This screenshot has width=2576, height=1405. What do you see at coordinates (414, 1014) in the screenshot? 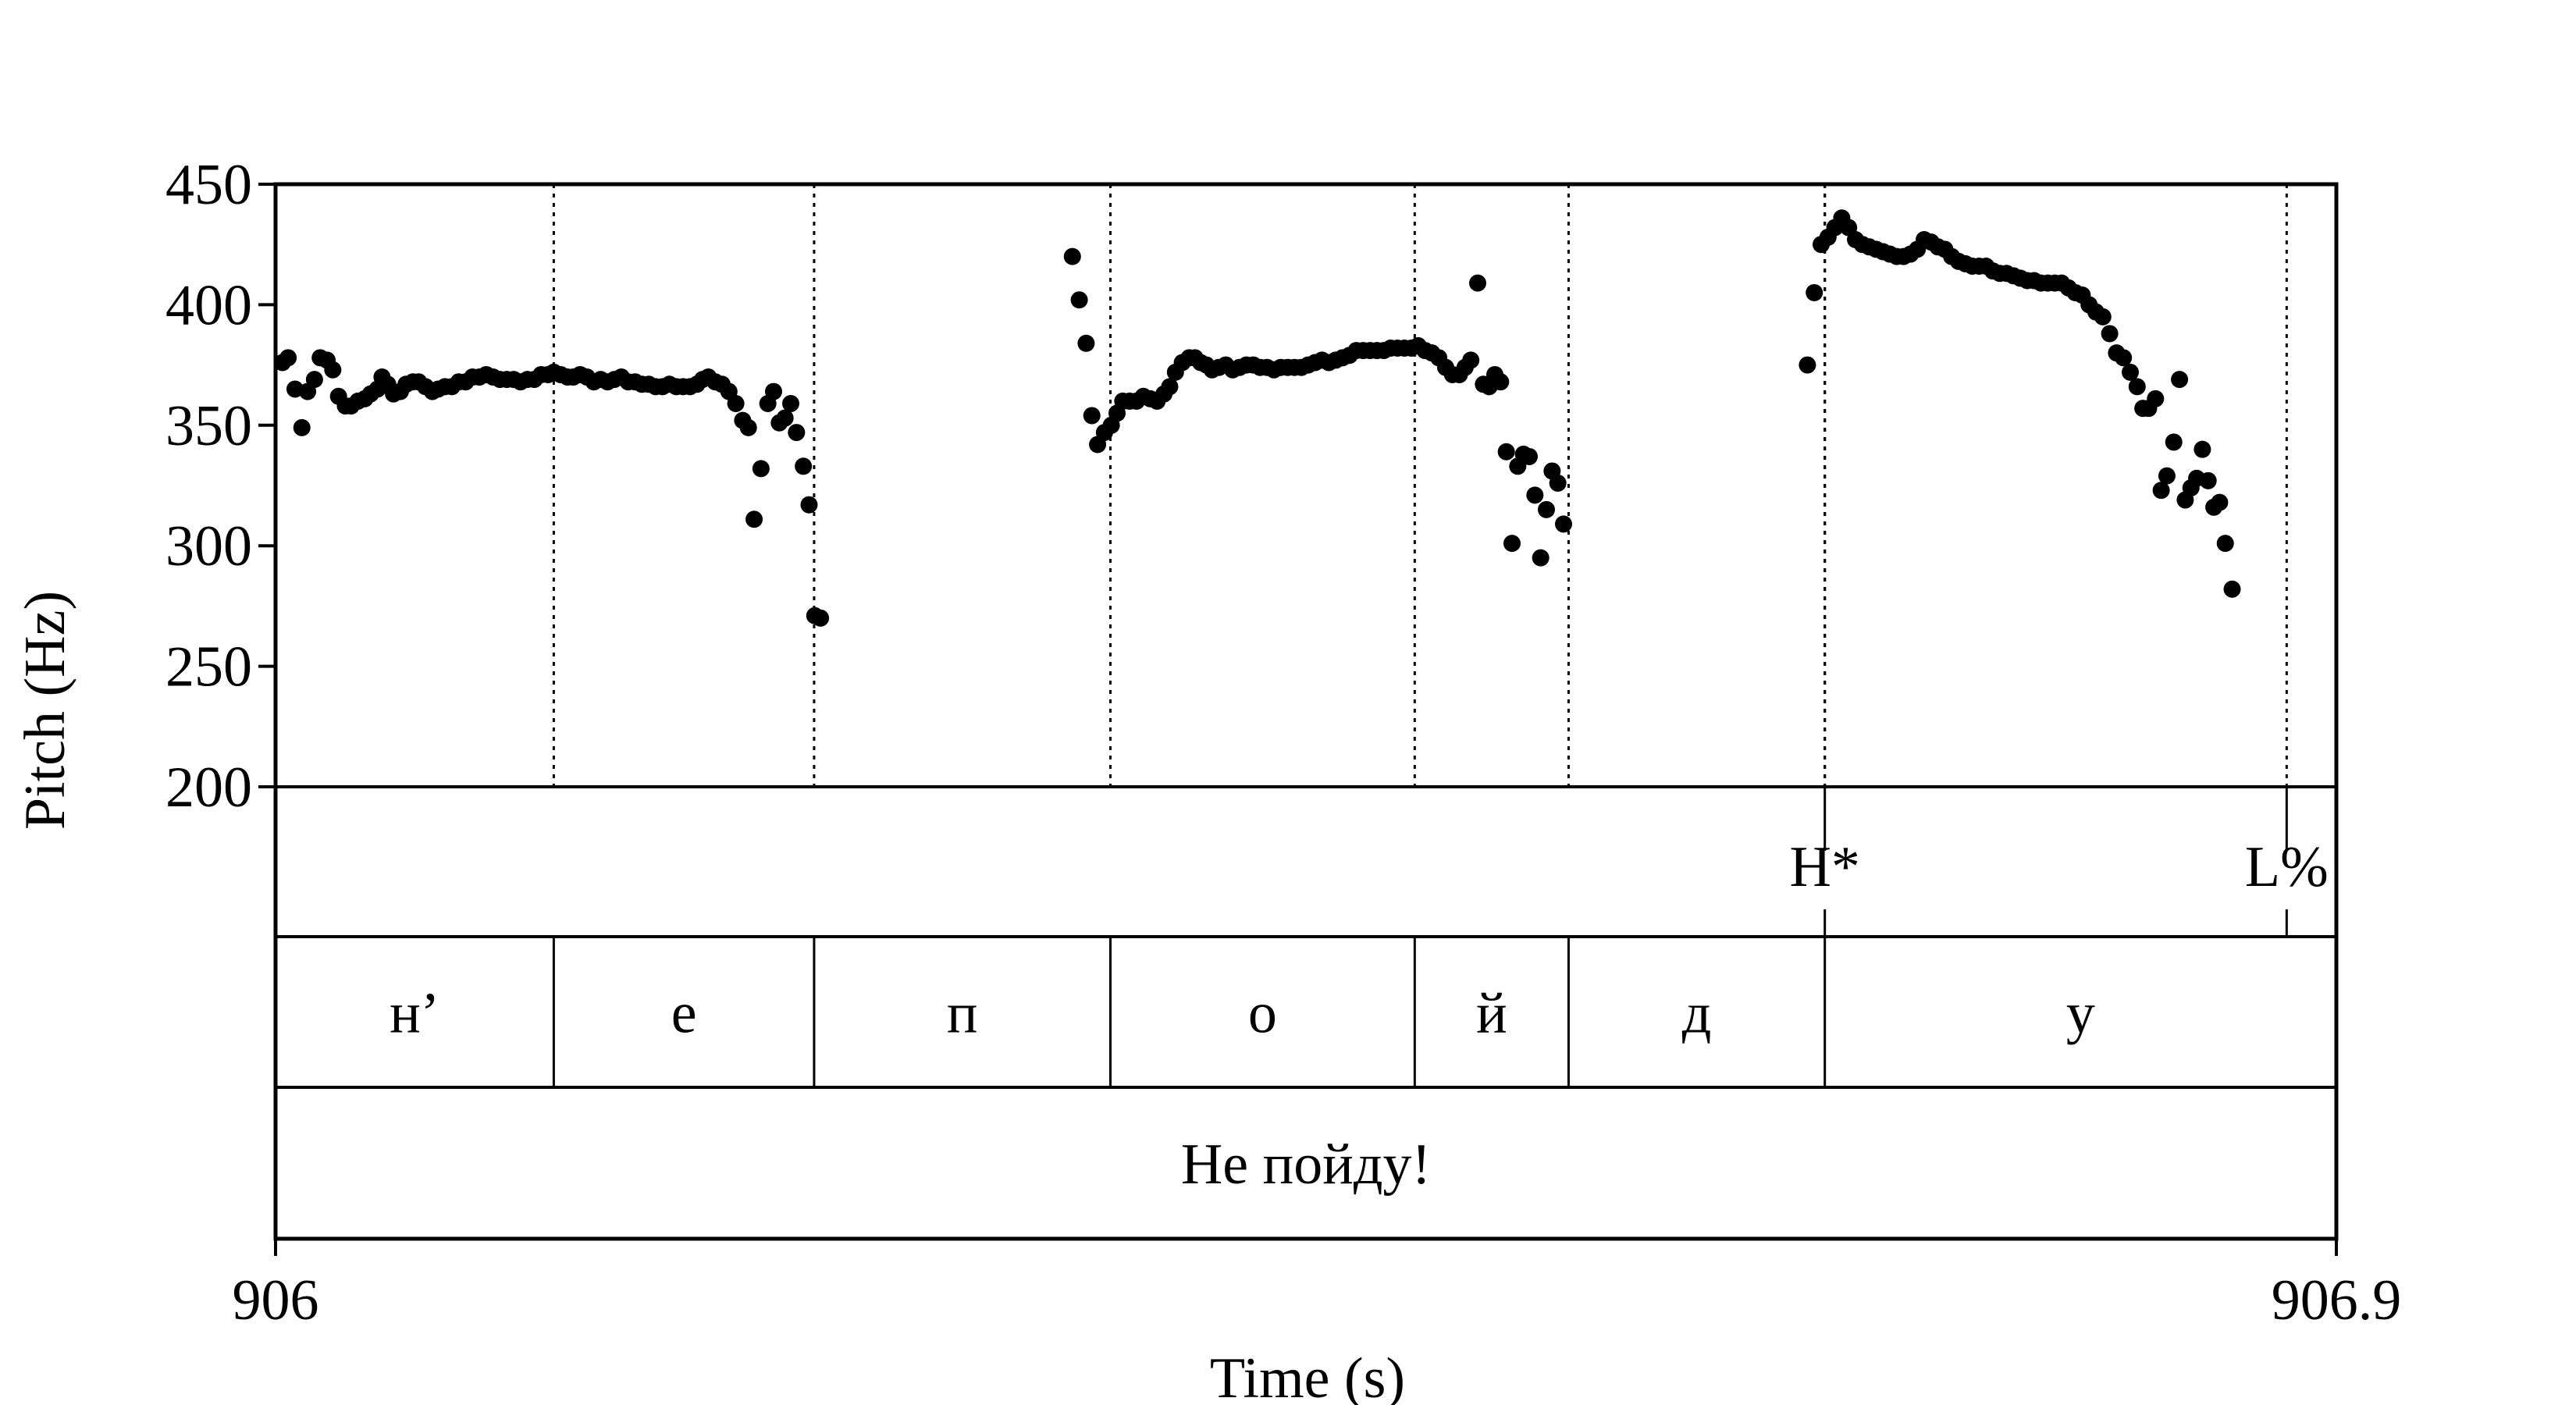
I see `segment-label: н’` at bounding box center [414, 1014].